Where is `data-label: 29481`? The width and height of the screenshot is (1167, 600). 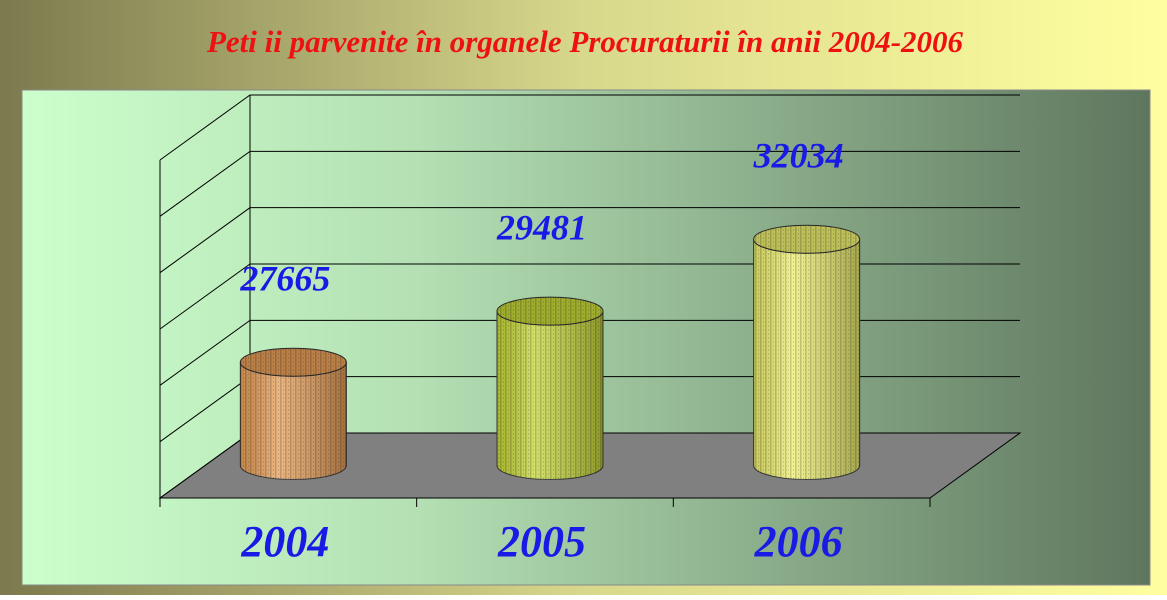 data-label: 29481 is located at coordinates (541, 227).